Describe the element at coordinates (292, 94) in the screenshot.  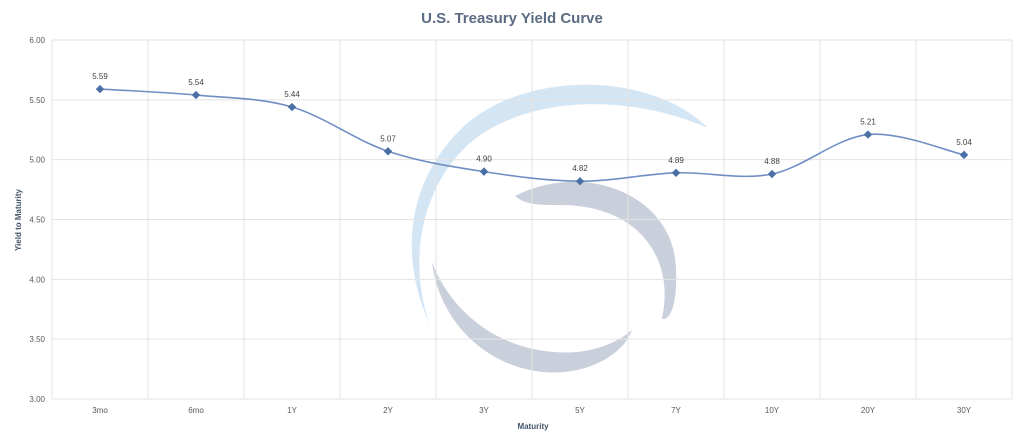
I see `data-label: 5.44` at that location.